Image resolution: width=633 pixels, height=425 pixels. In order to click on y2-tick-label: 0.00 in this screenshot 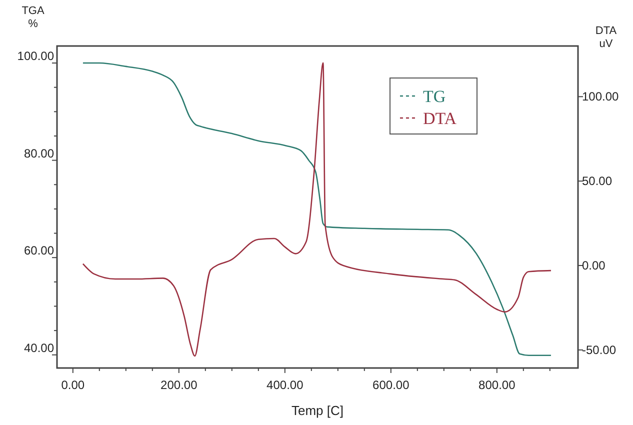, I will do `click(594, 265)`.